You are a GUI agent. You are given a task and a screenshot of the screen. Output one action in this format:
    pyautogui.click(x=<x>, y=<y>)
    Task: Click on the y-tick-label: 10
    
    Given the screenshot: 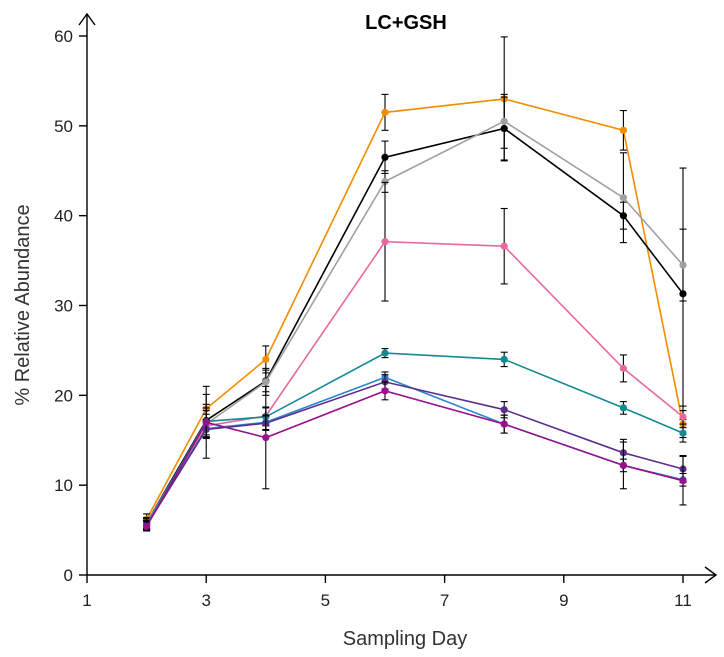 What is the action you would take?
    pyautogui.click(x=63, y=485)
    